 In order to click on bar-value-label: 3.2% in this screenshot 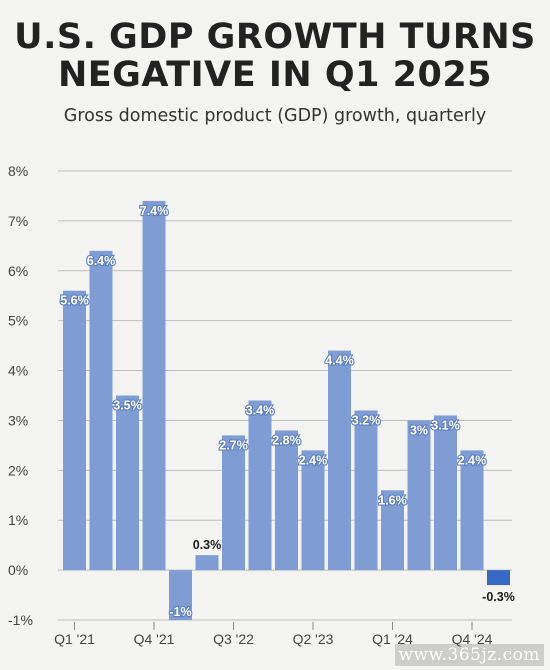, I will do `click(366, 420)`.